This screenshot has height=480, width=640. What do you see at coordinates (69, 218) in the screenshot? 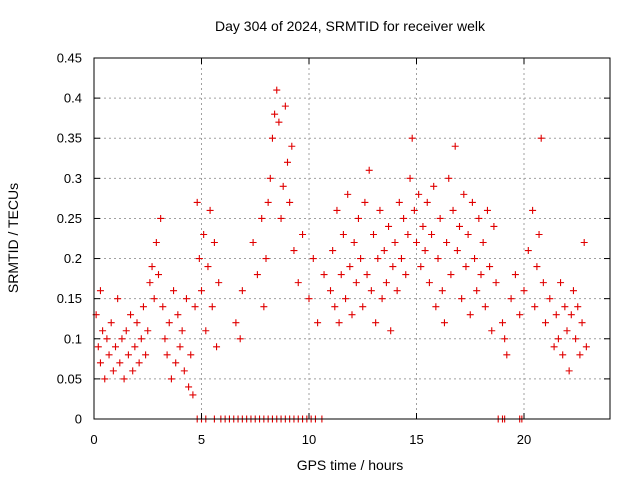
I see `y-tick-label: 0.25` at bounding box center [69, 218].